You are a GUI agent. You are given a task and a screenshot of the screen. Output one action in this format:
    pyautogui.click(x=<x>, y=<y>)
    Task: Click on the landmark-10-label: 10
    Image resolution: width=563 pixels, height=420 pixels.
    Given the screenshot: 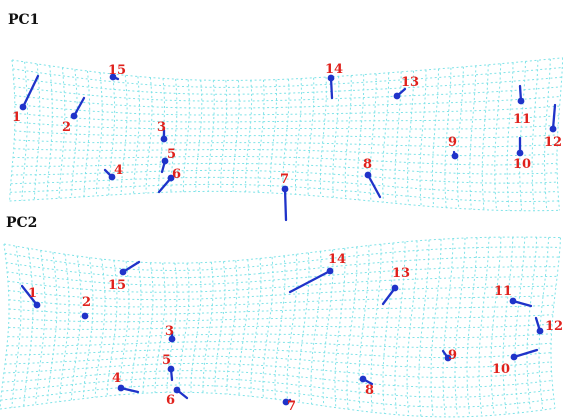 What is the action you would take?
    pyautogui.click(x=522, y=164)
    